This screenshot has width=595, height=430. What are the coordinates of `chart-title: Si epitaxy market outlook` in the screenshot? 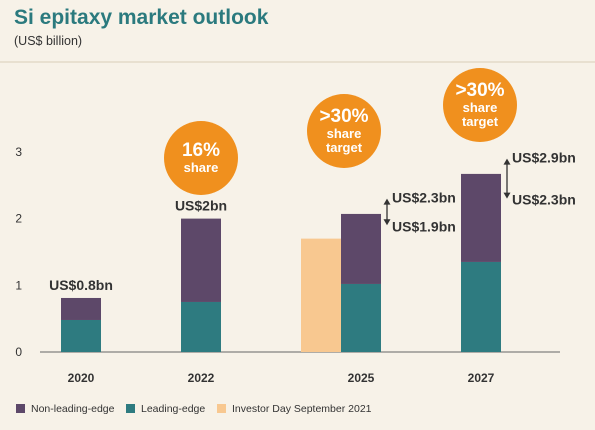 It's located at (141, 17).